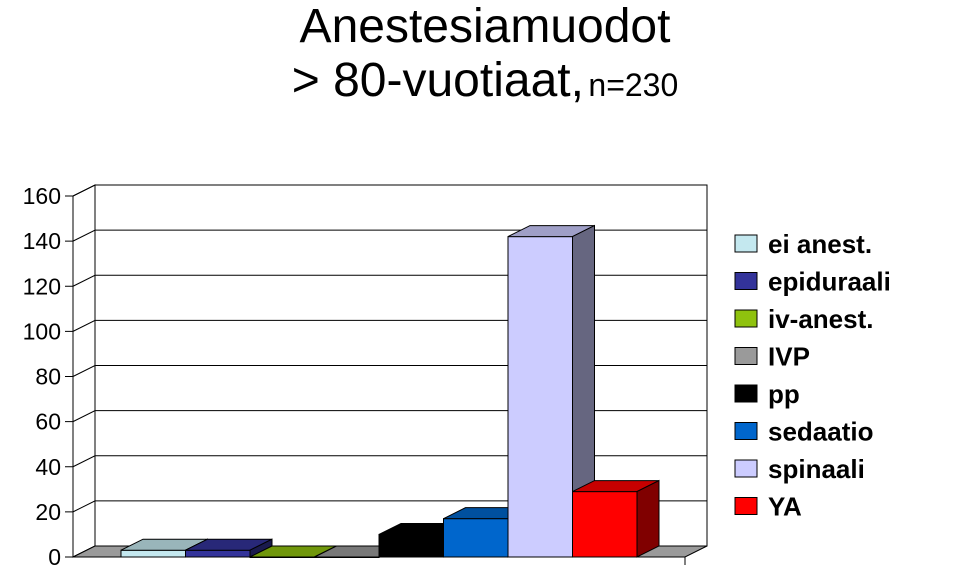  I want to click on y-axis-ticks: 0 20 40 60 80 100 120 140 160, so click(48, 375).